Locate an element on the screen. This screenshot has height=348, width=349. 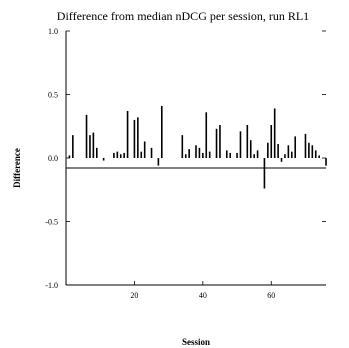
y-tick-label: 0.0 is located at coordinates (53, 158).